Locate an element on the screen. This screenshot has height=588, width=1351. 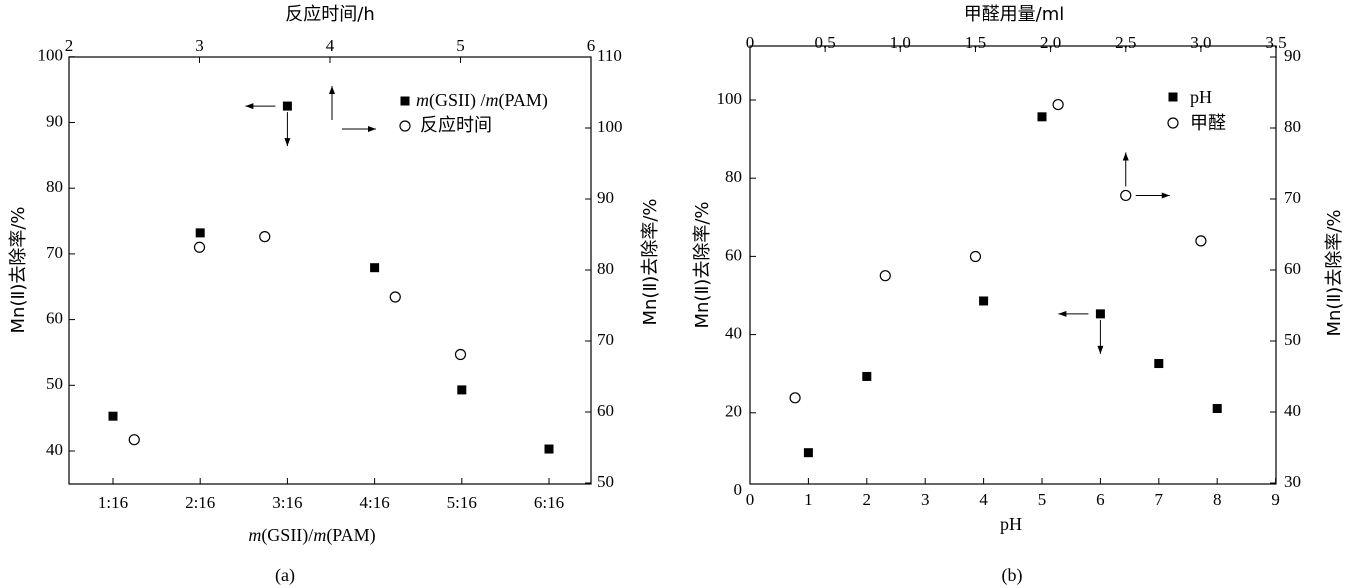
top-tick-label: 3 is located at coordinates (199, 45).